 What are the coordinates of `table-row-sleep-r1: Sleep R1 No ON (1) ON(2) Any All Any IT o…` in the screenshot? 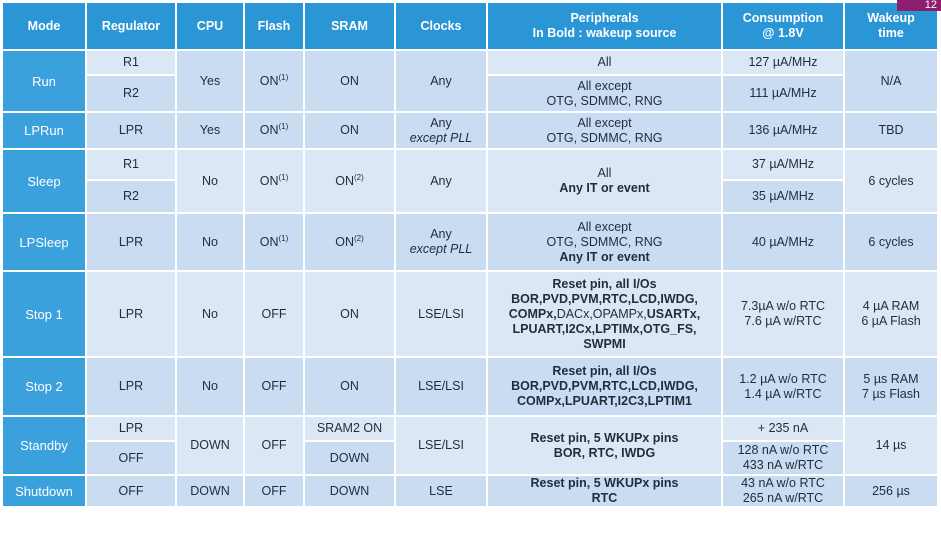 It's located at (471, 182).